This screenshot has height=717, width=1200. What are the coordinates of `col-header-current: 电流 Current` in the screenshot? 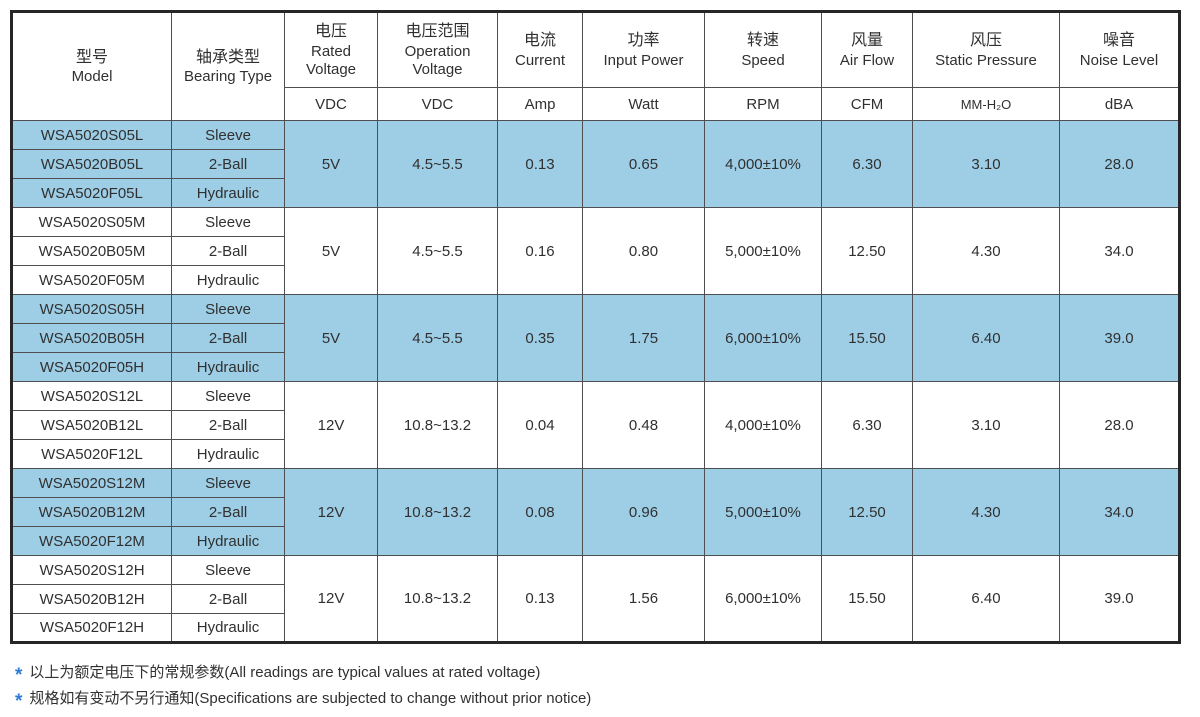 It's located at (540, 49).